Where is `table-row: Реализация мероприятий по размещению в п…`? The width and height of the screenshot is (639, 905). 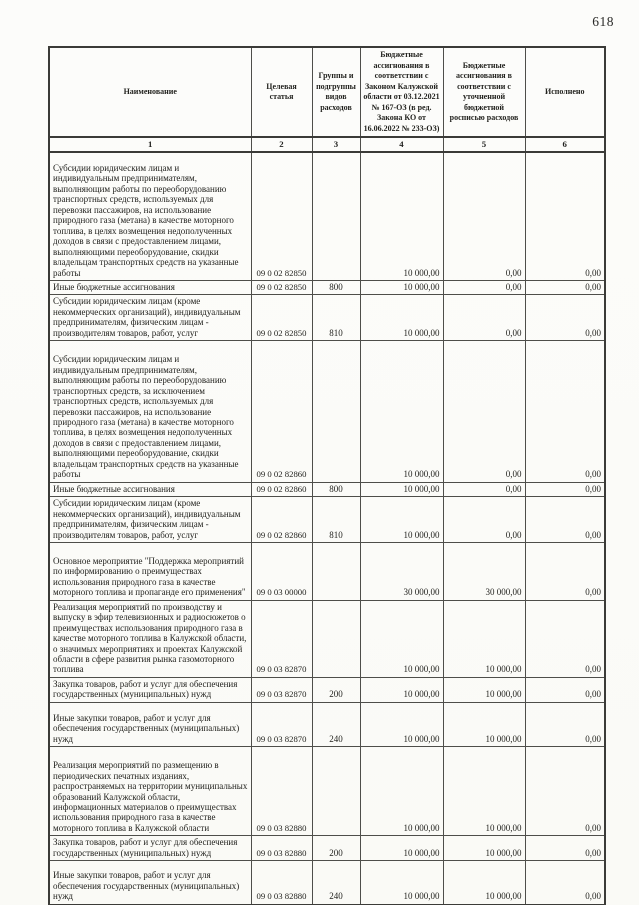 table-row: Реализация мероприятий по размещению в п… is located at coordinates (327, 791).